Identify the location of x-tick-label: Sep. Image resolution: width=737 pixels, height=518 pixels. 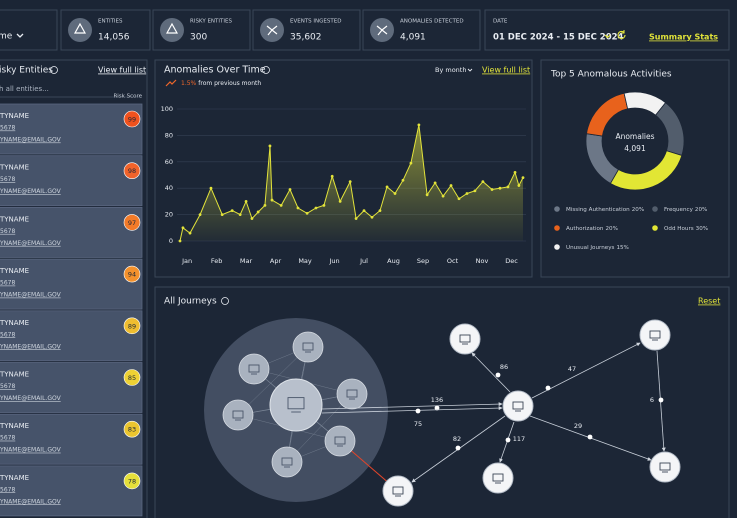
(423, 261).